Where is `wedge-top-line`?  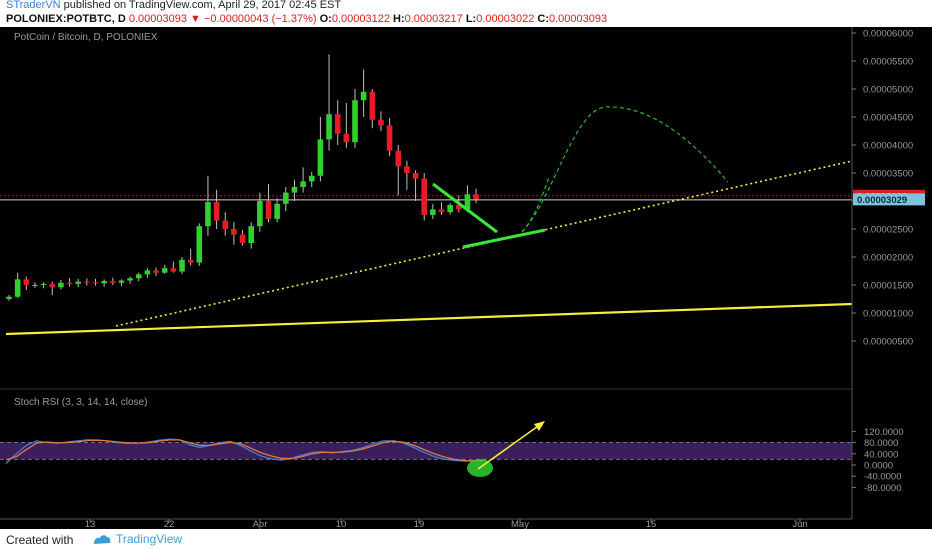
wedge-top-line is located at coordinates (465, 208).